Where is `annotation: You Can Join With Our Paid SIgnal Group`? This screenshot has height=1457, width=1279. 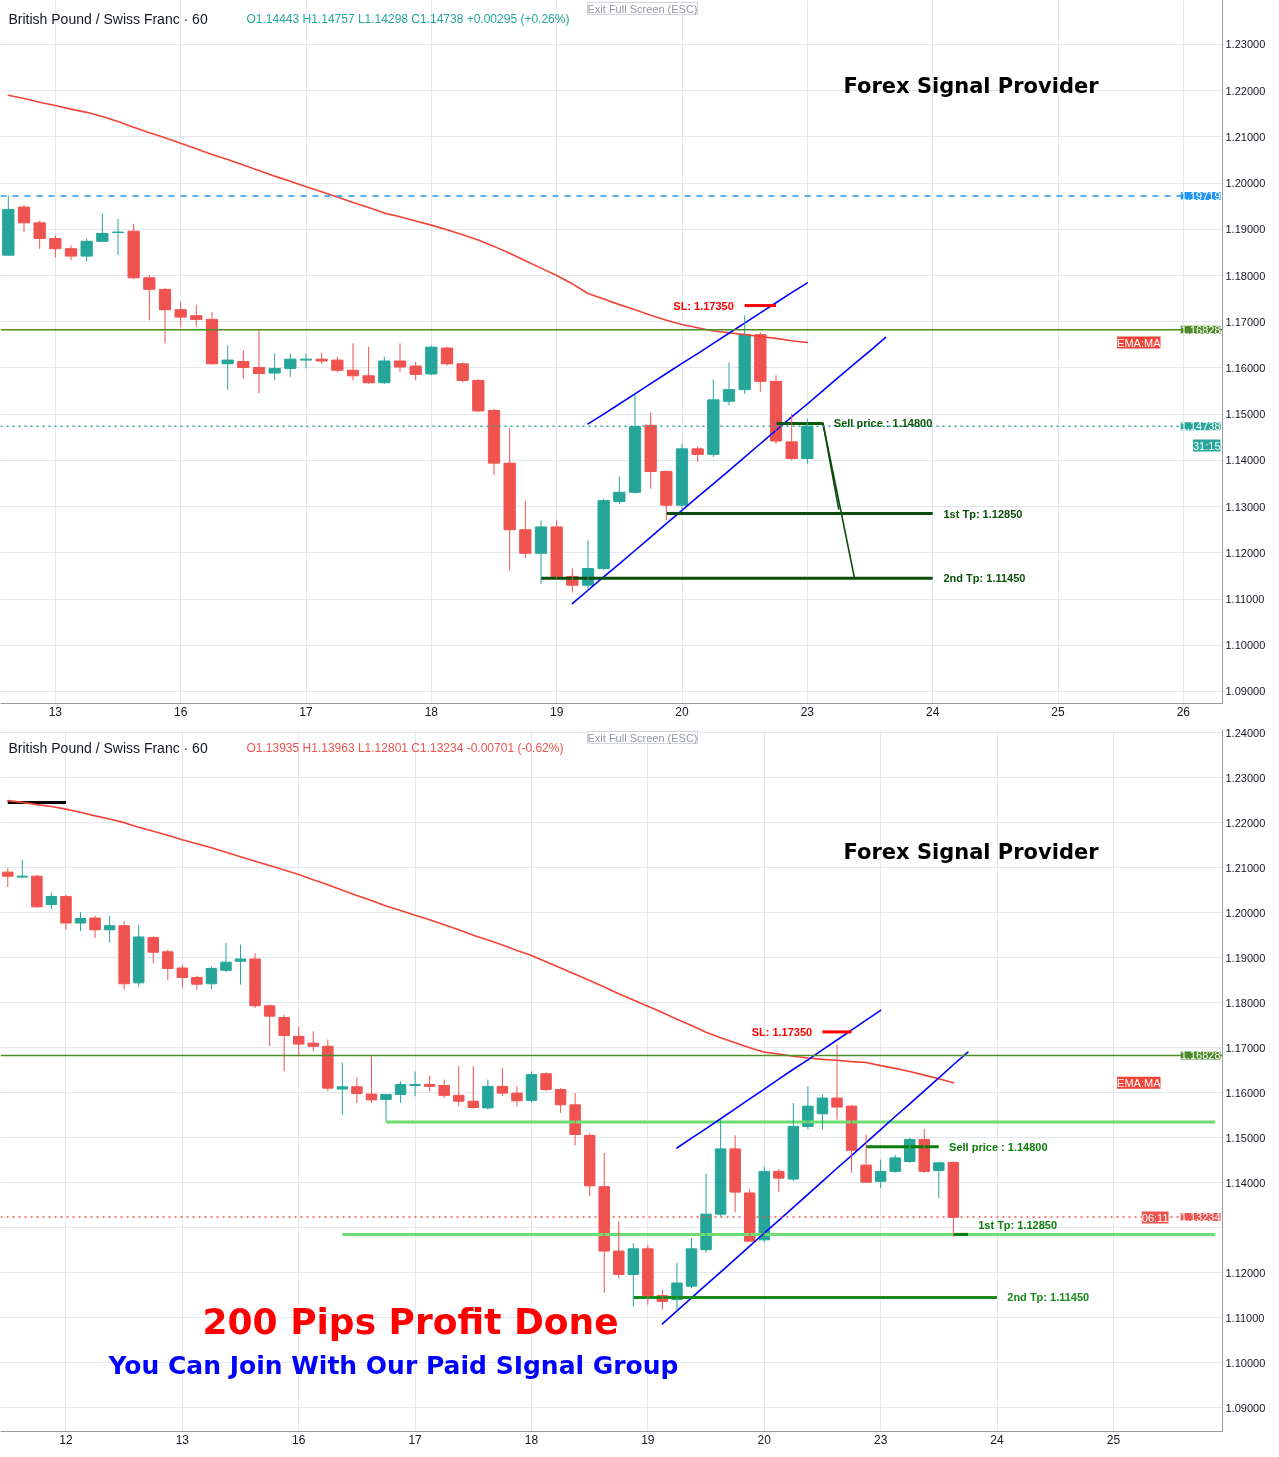 annotation: You Can Join With Our Paid SIgnal Group is located at coordinates (393, 1365).